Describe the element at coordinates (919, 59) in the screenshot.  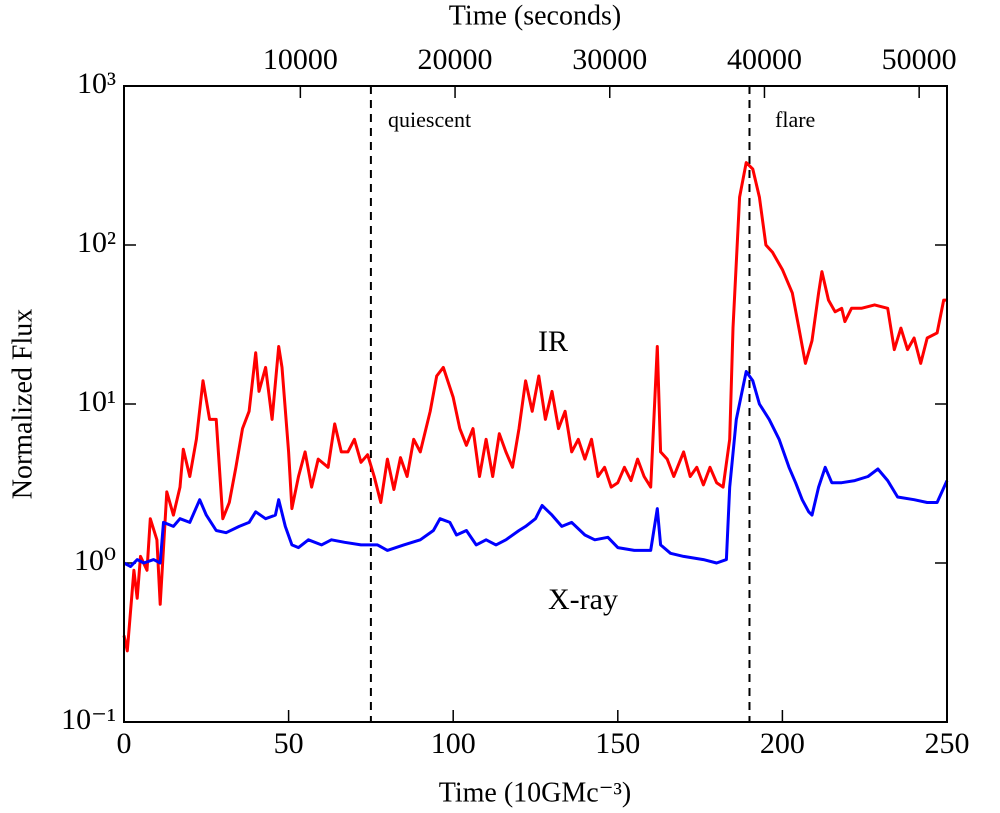
I see `top-tick-label: 50000` at that location.